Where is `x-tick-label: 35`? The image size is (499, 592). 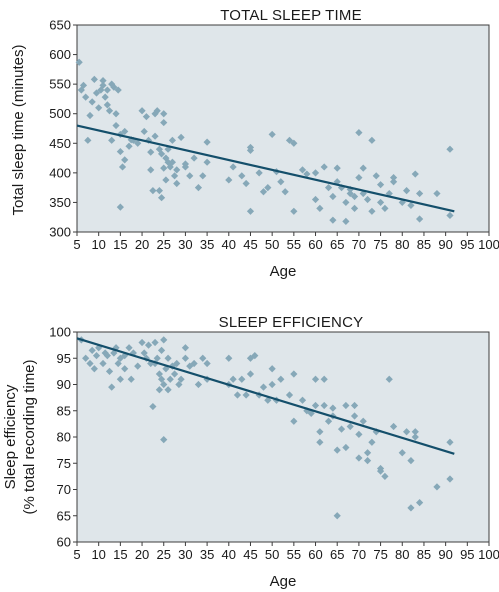
x-tick-label: 35 is located at coordinates (207, 554).